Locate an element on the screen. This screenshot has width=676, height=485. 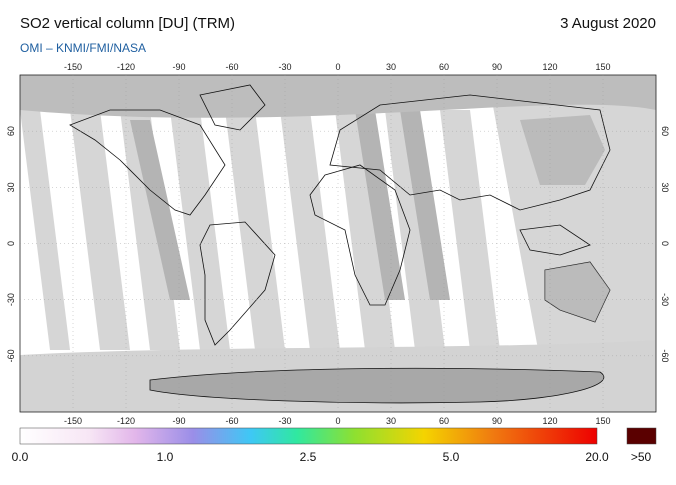
date: 3 August 2020 is located at coordinates (608, 23).